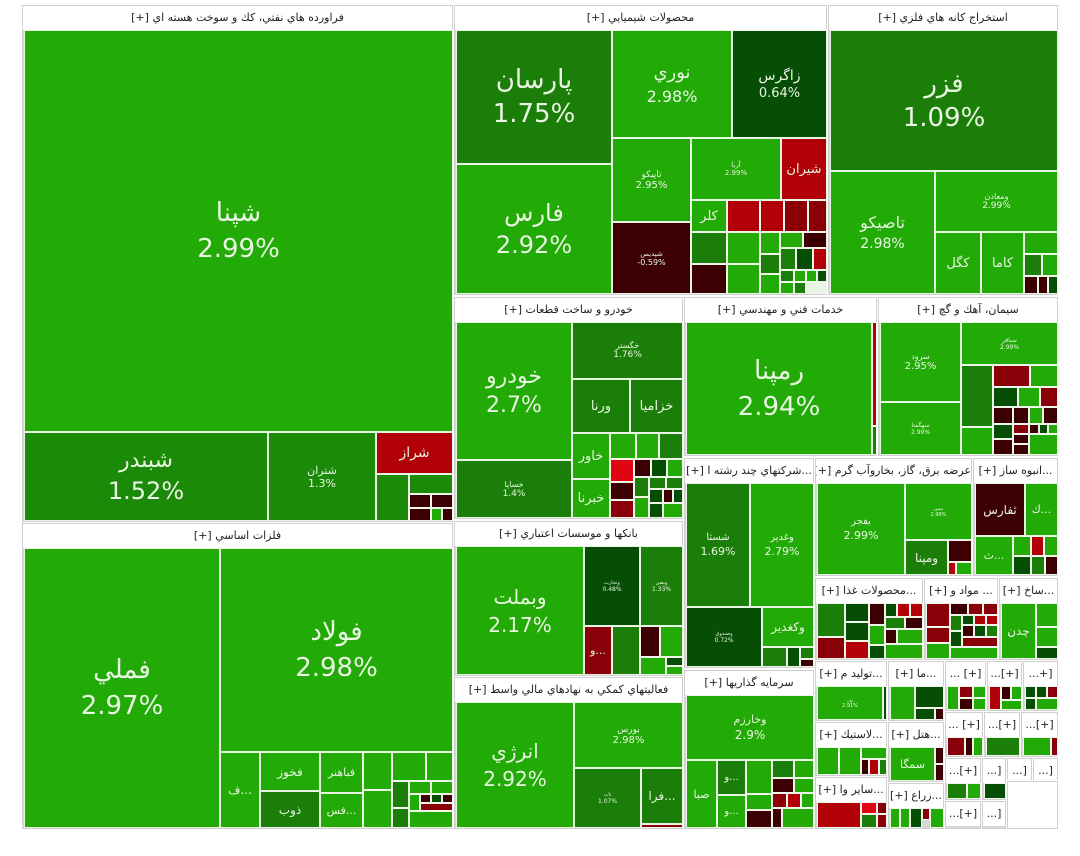  I want to click on tile-kegol: كگل, so click(958, 263).